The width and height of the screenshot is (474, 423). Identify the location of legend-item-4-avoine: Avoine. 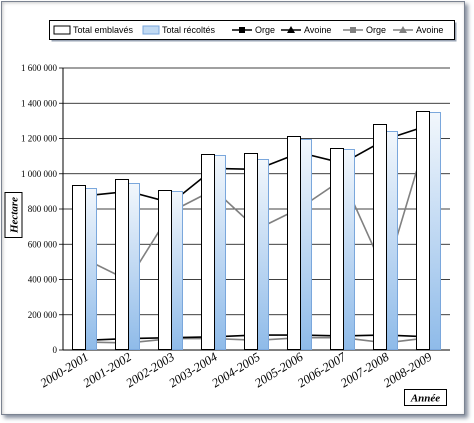
(306, 30).